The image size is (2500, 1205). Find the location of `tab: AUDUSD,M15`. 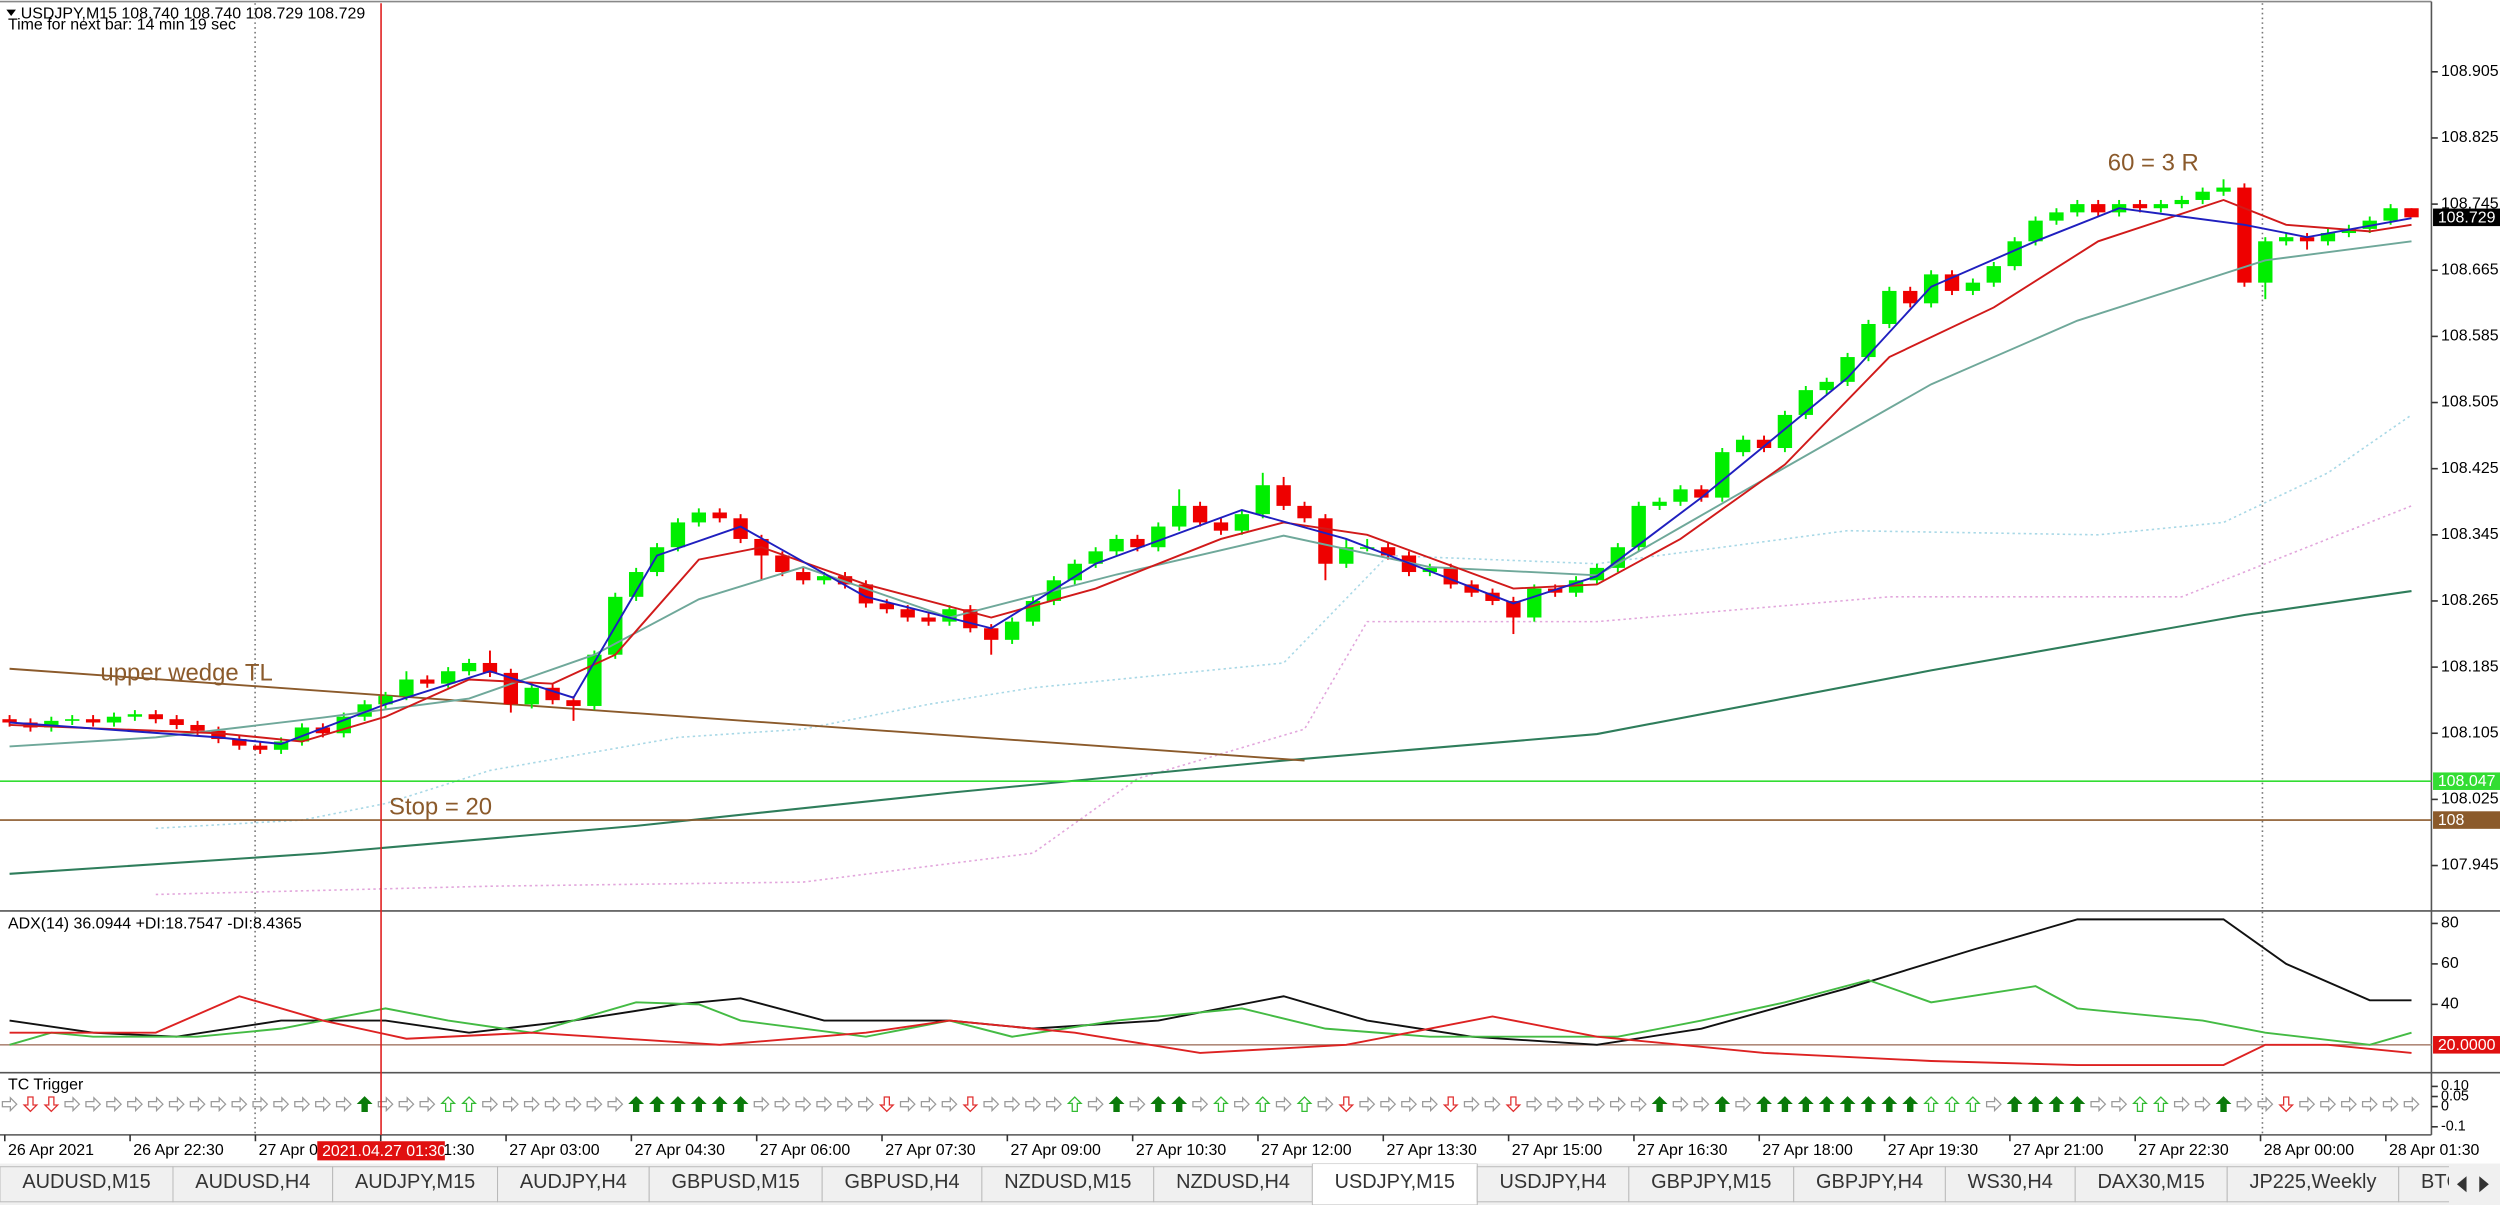

tab: AUDUSD,M15 is located at coordinates (87, 1184).